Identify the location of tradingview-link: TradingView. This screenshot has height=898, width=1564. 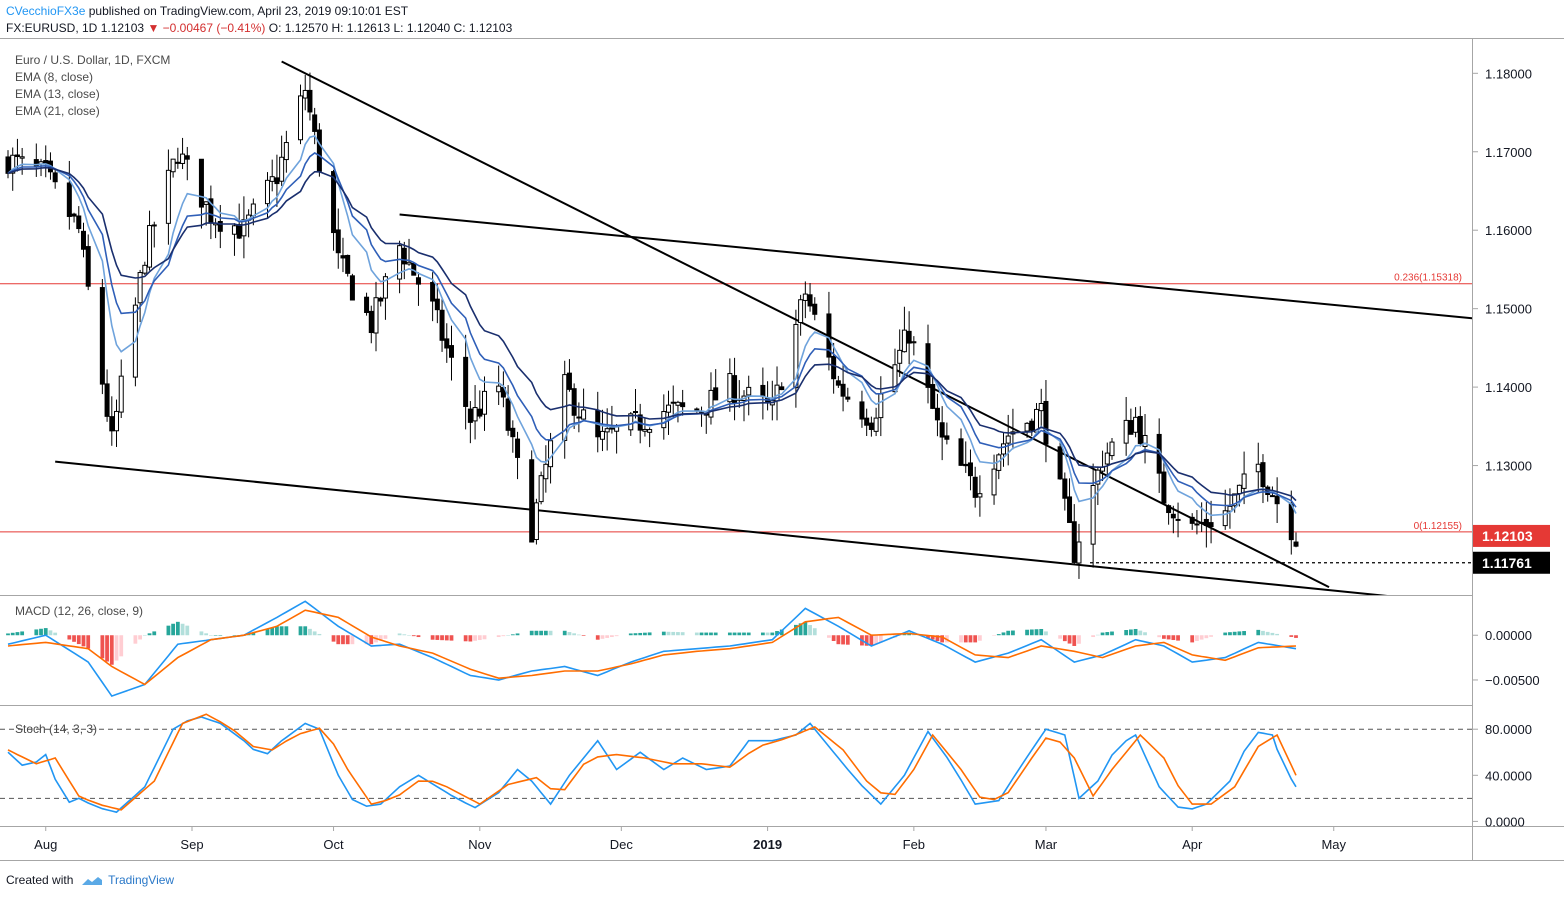
(141, 880).